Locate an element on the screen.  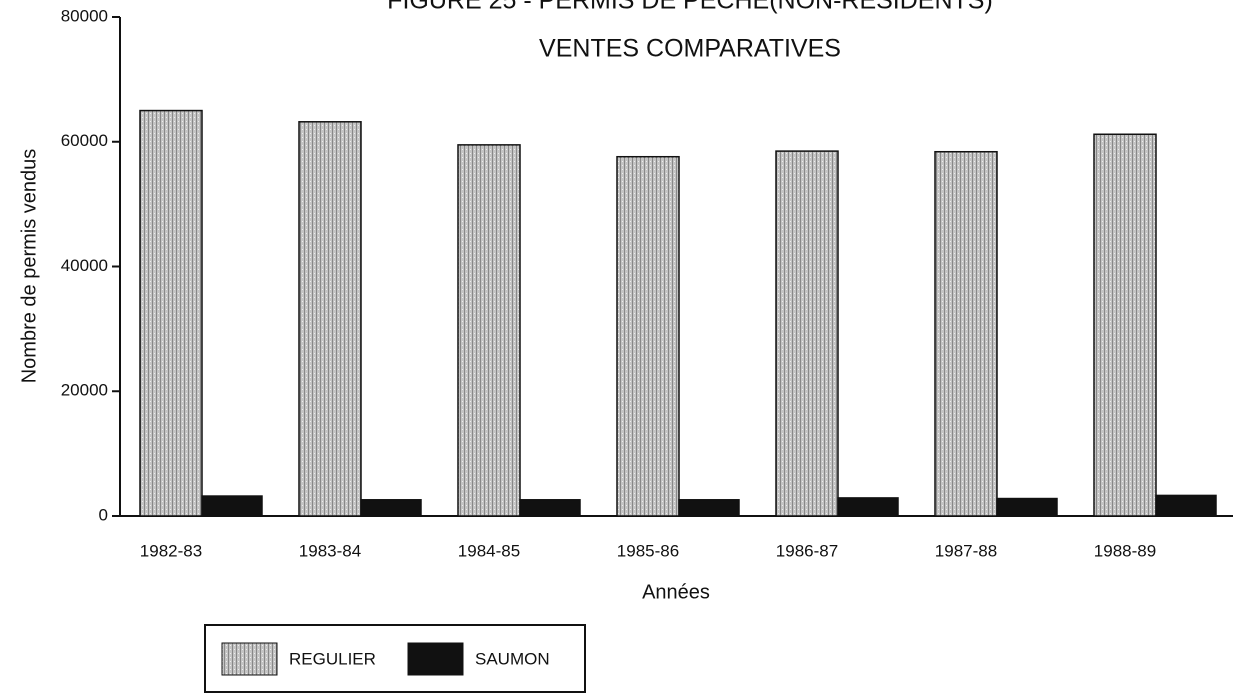
y-tick-label: 40000 is located at coordinates (84, 265).